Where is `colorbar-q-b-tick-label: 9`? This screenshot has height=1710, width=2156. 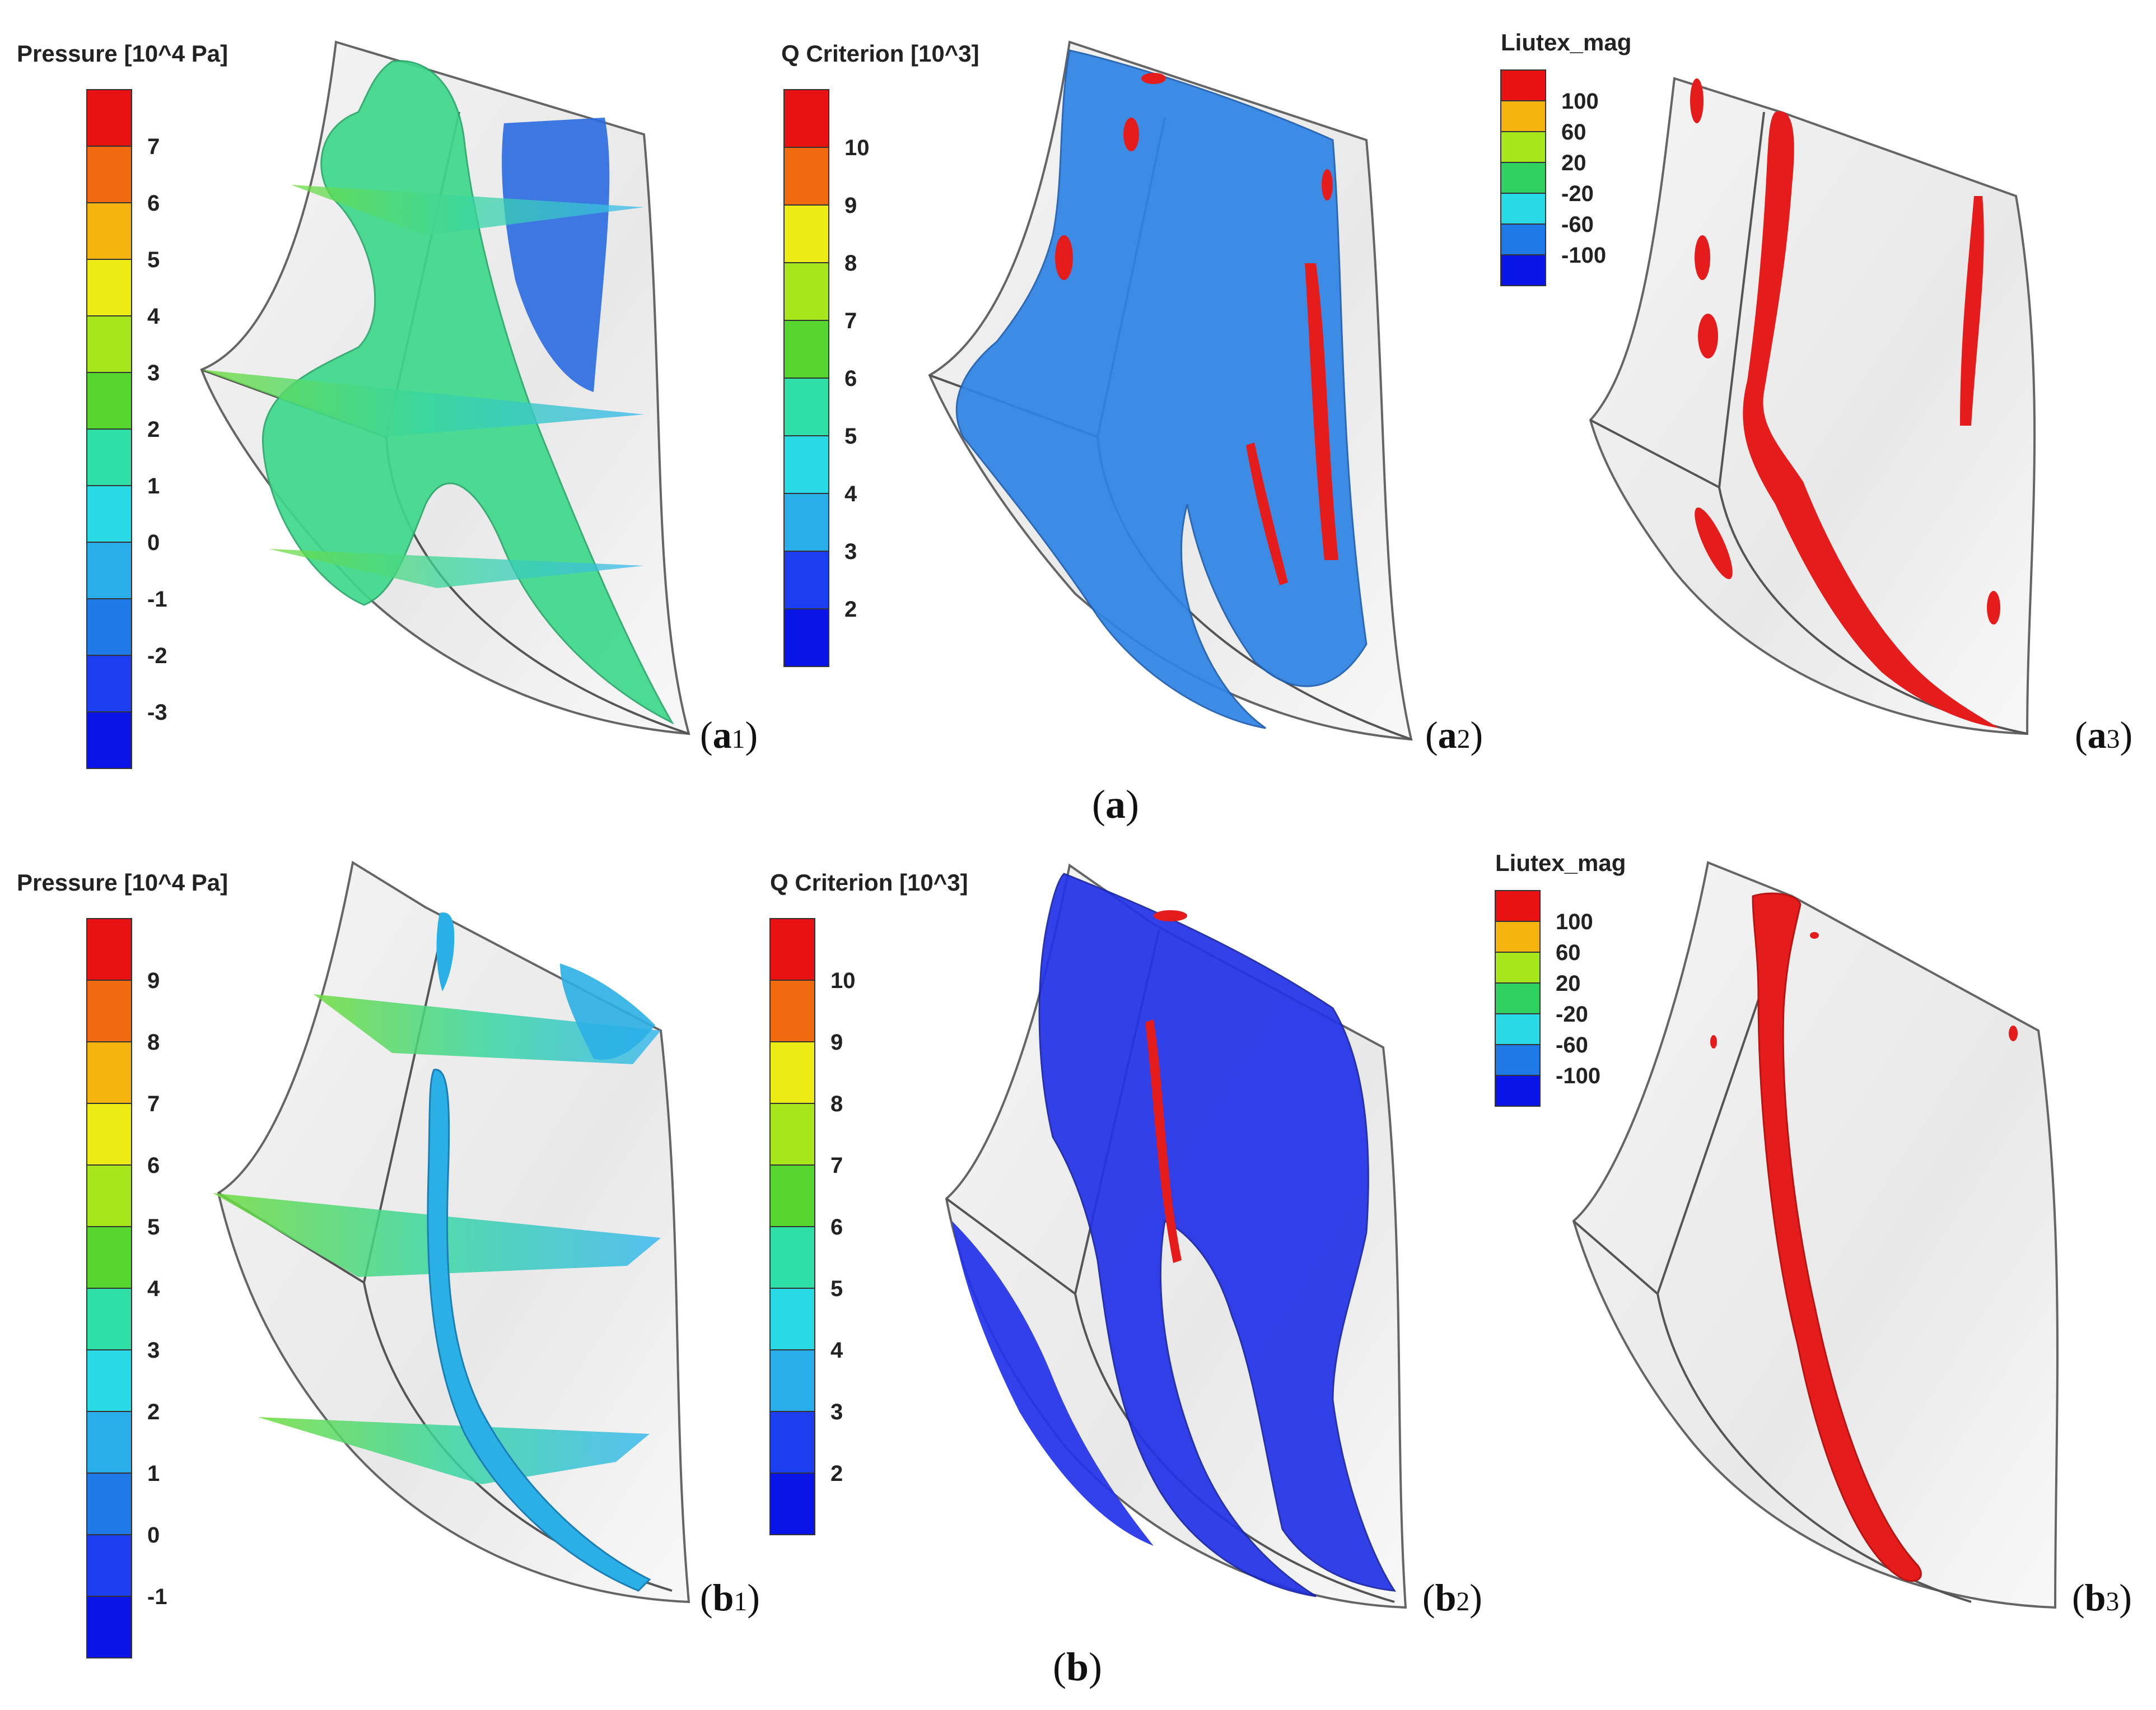 colorbar-q-b-tick-label: 9 is located at coordinates (837, 1042).